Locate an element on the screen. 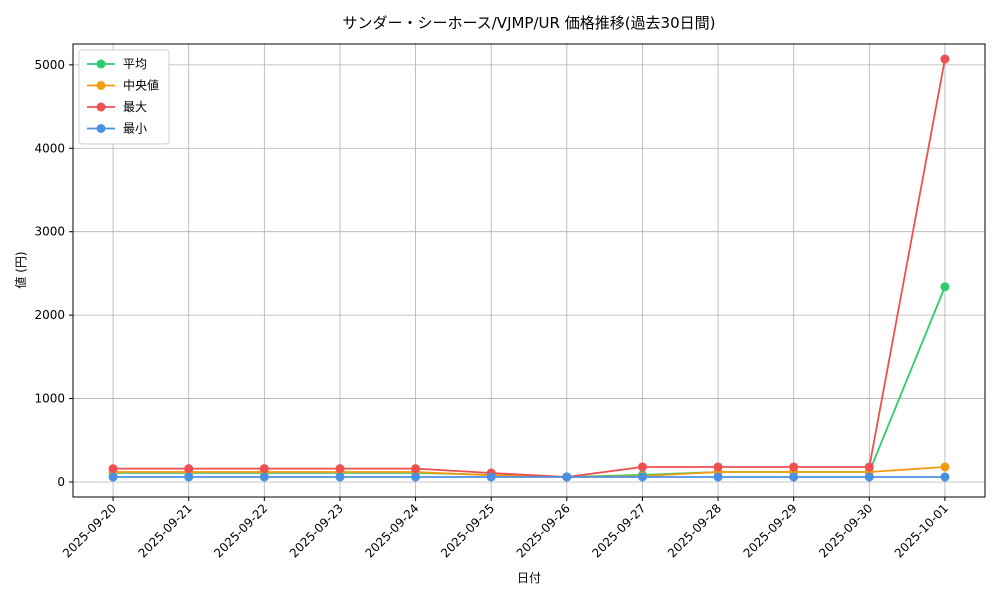  legend-box is located at coordinates (124, 97).